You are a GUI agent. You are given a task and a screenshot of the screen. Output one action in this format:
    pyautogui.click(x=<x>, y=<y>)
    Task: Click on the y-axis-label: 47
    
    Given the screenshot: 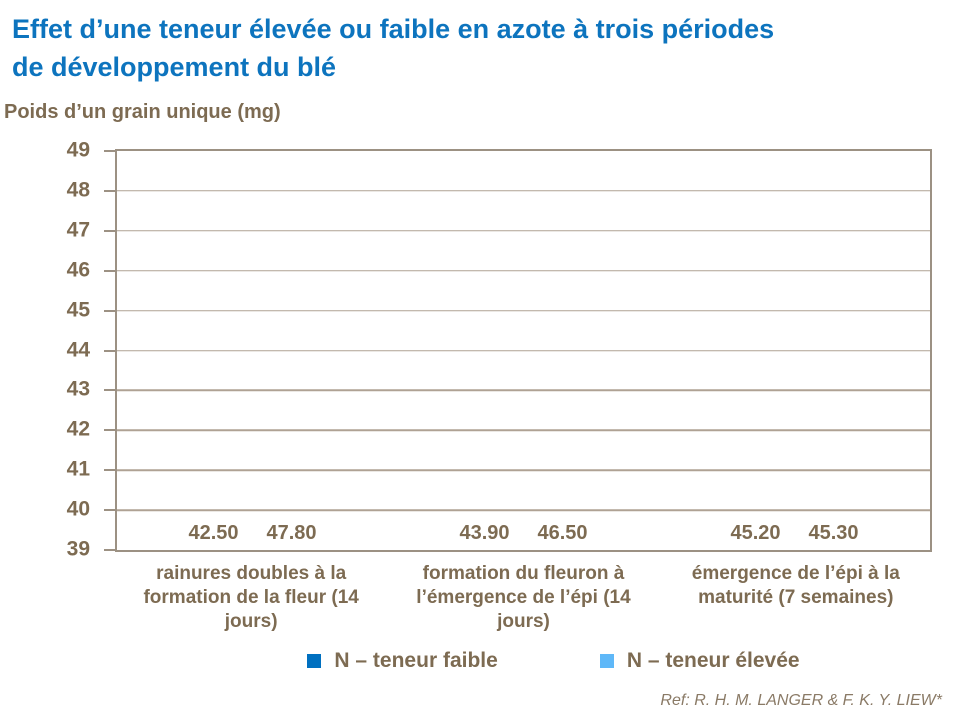 What is the action you would take?
    pyautogui.click(x=78, y=230)
    